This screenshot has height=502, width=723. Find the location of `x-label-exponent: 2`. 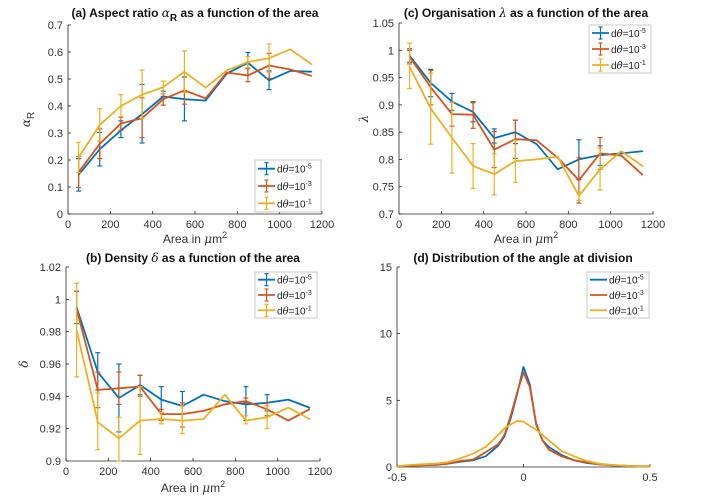

x-label-exponent: 2 is located at coordinates (555, 235).